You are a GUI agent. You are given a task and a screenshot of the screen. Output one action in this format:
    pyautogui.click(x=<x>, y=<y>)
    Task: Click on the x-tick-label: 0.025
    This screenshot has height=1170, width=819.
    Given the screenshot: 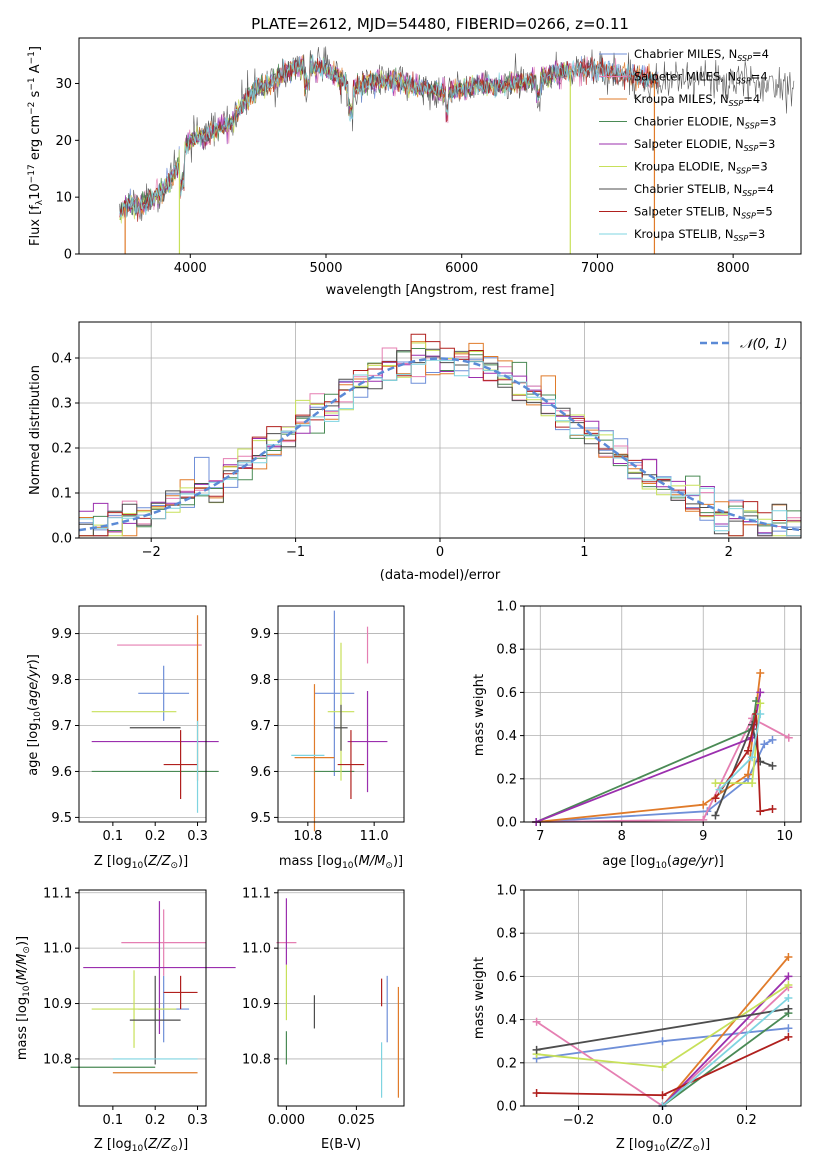 What is the action you would take?
    pyautogui.click(x=356, y=1120)
    